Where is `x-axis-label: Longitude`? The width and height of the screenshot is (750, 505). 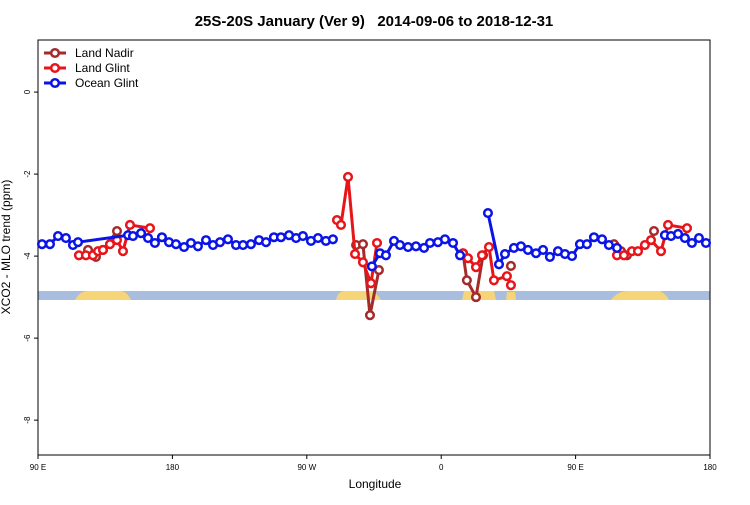
x-axis-label: Longitude is located at coordinates (375, 484).